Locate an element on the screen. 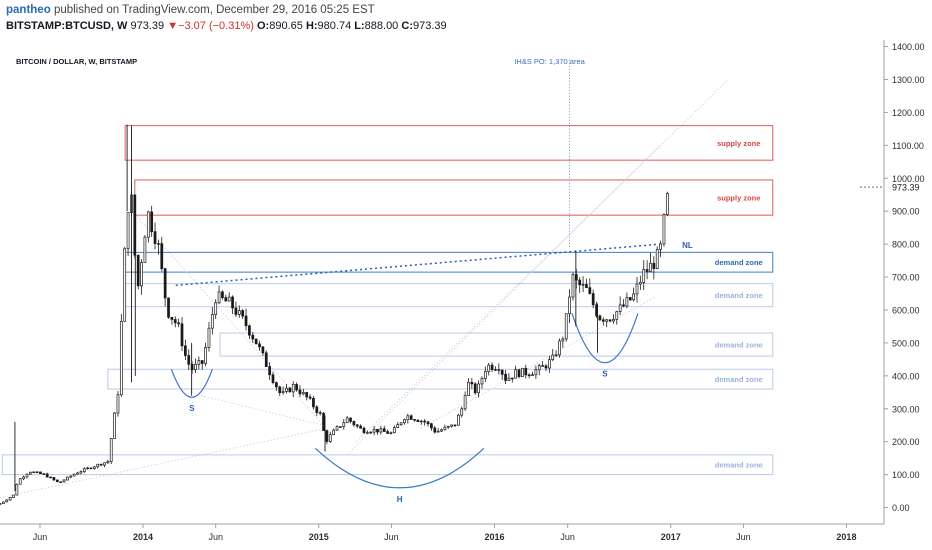 Image resolution: width=932 pixels, height=550 pixels. head-label: H is located at coordinates (400, 499).